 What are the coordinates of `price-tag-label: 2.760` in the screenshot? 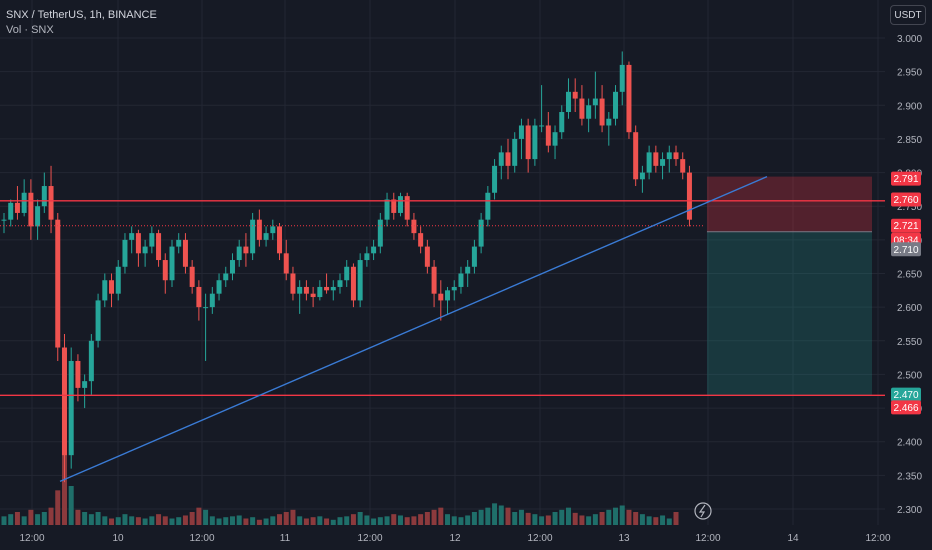 It's located at (905, 200).